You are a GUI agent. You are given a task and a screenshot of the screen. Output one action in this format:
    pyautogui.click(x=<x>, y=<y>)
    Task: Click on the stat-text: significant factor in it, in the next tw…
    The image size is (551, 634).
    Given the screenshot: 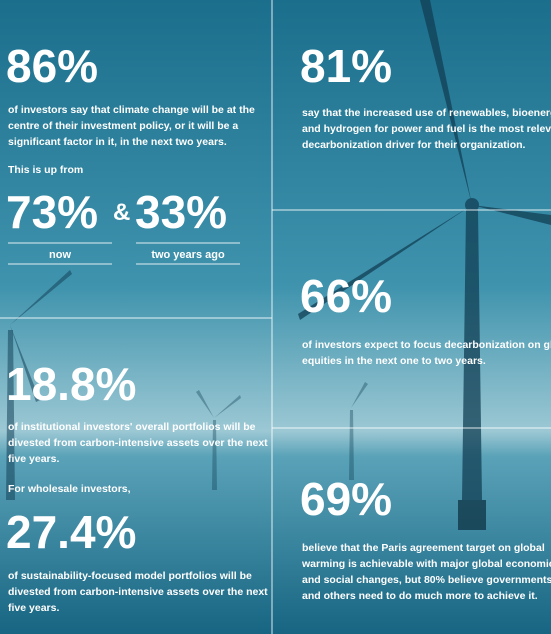 What is the action you would take?
    pyautogui.click(x=117, y=142)
    